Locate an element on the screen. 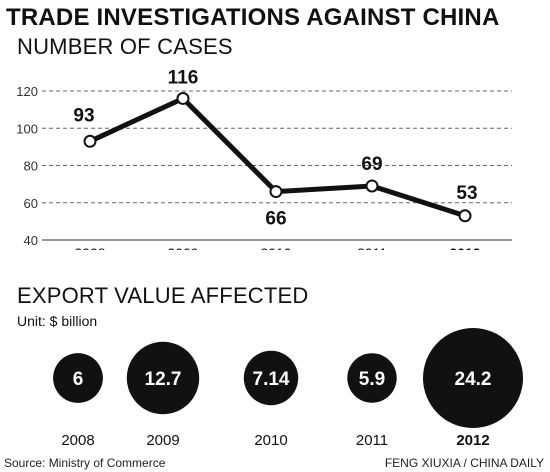 This screenshot has width=550, height=472. x-tick-label: 2008 is located at coordinates (89, 247).